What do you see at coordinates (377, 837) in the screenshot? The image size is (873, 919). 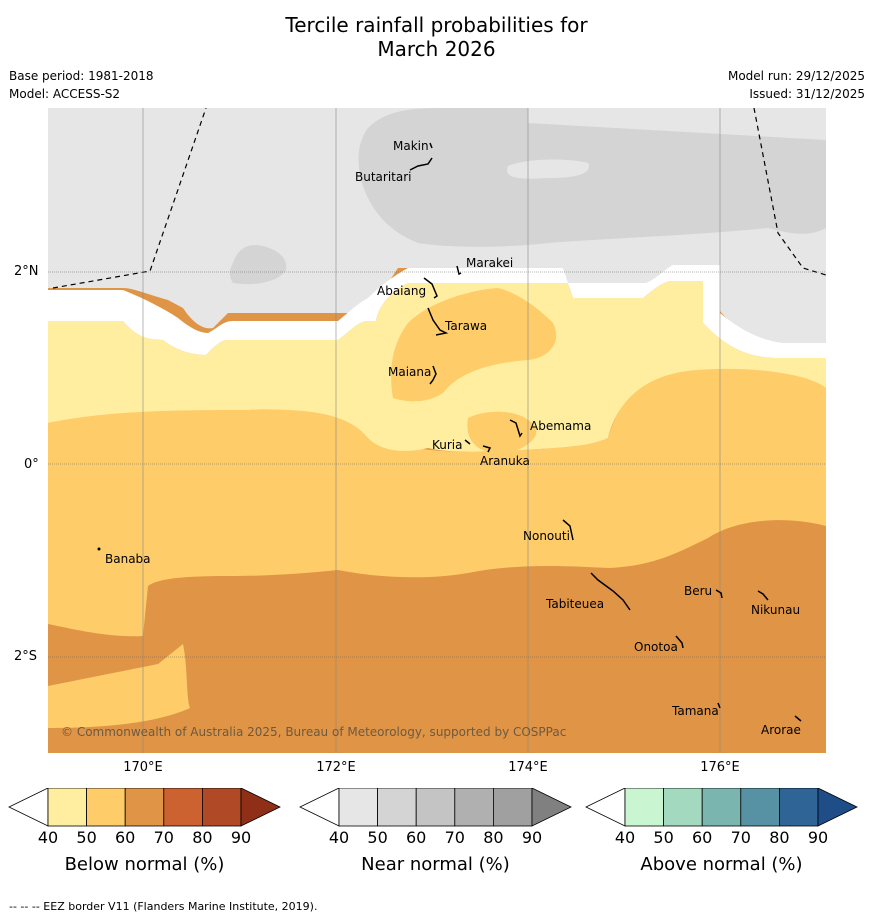 I see `colorbar-2-tick: 50` at bounding box center [377, 837].